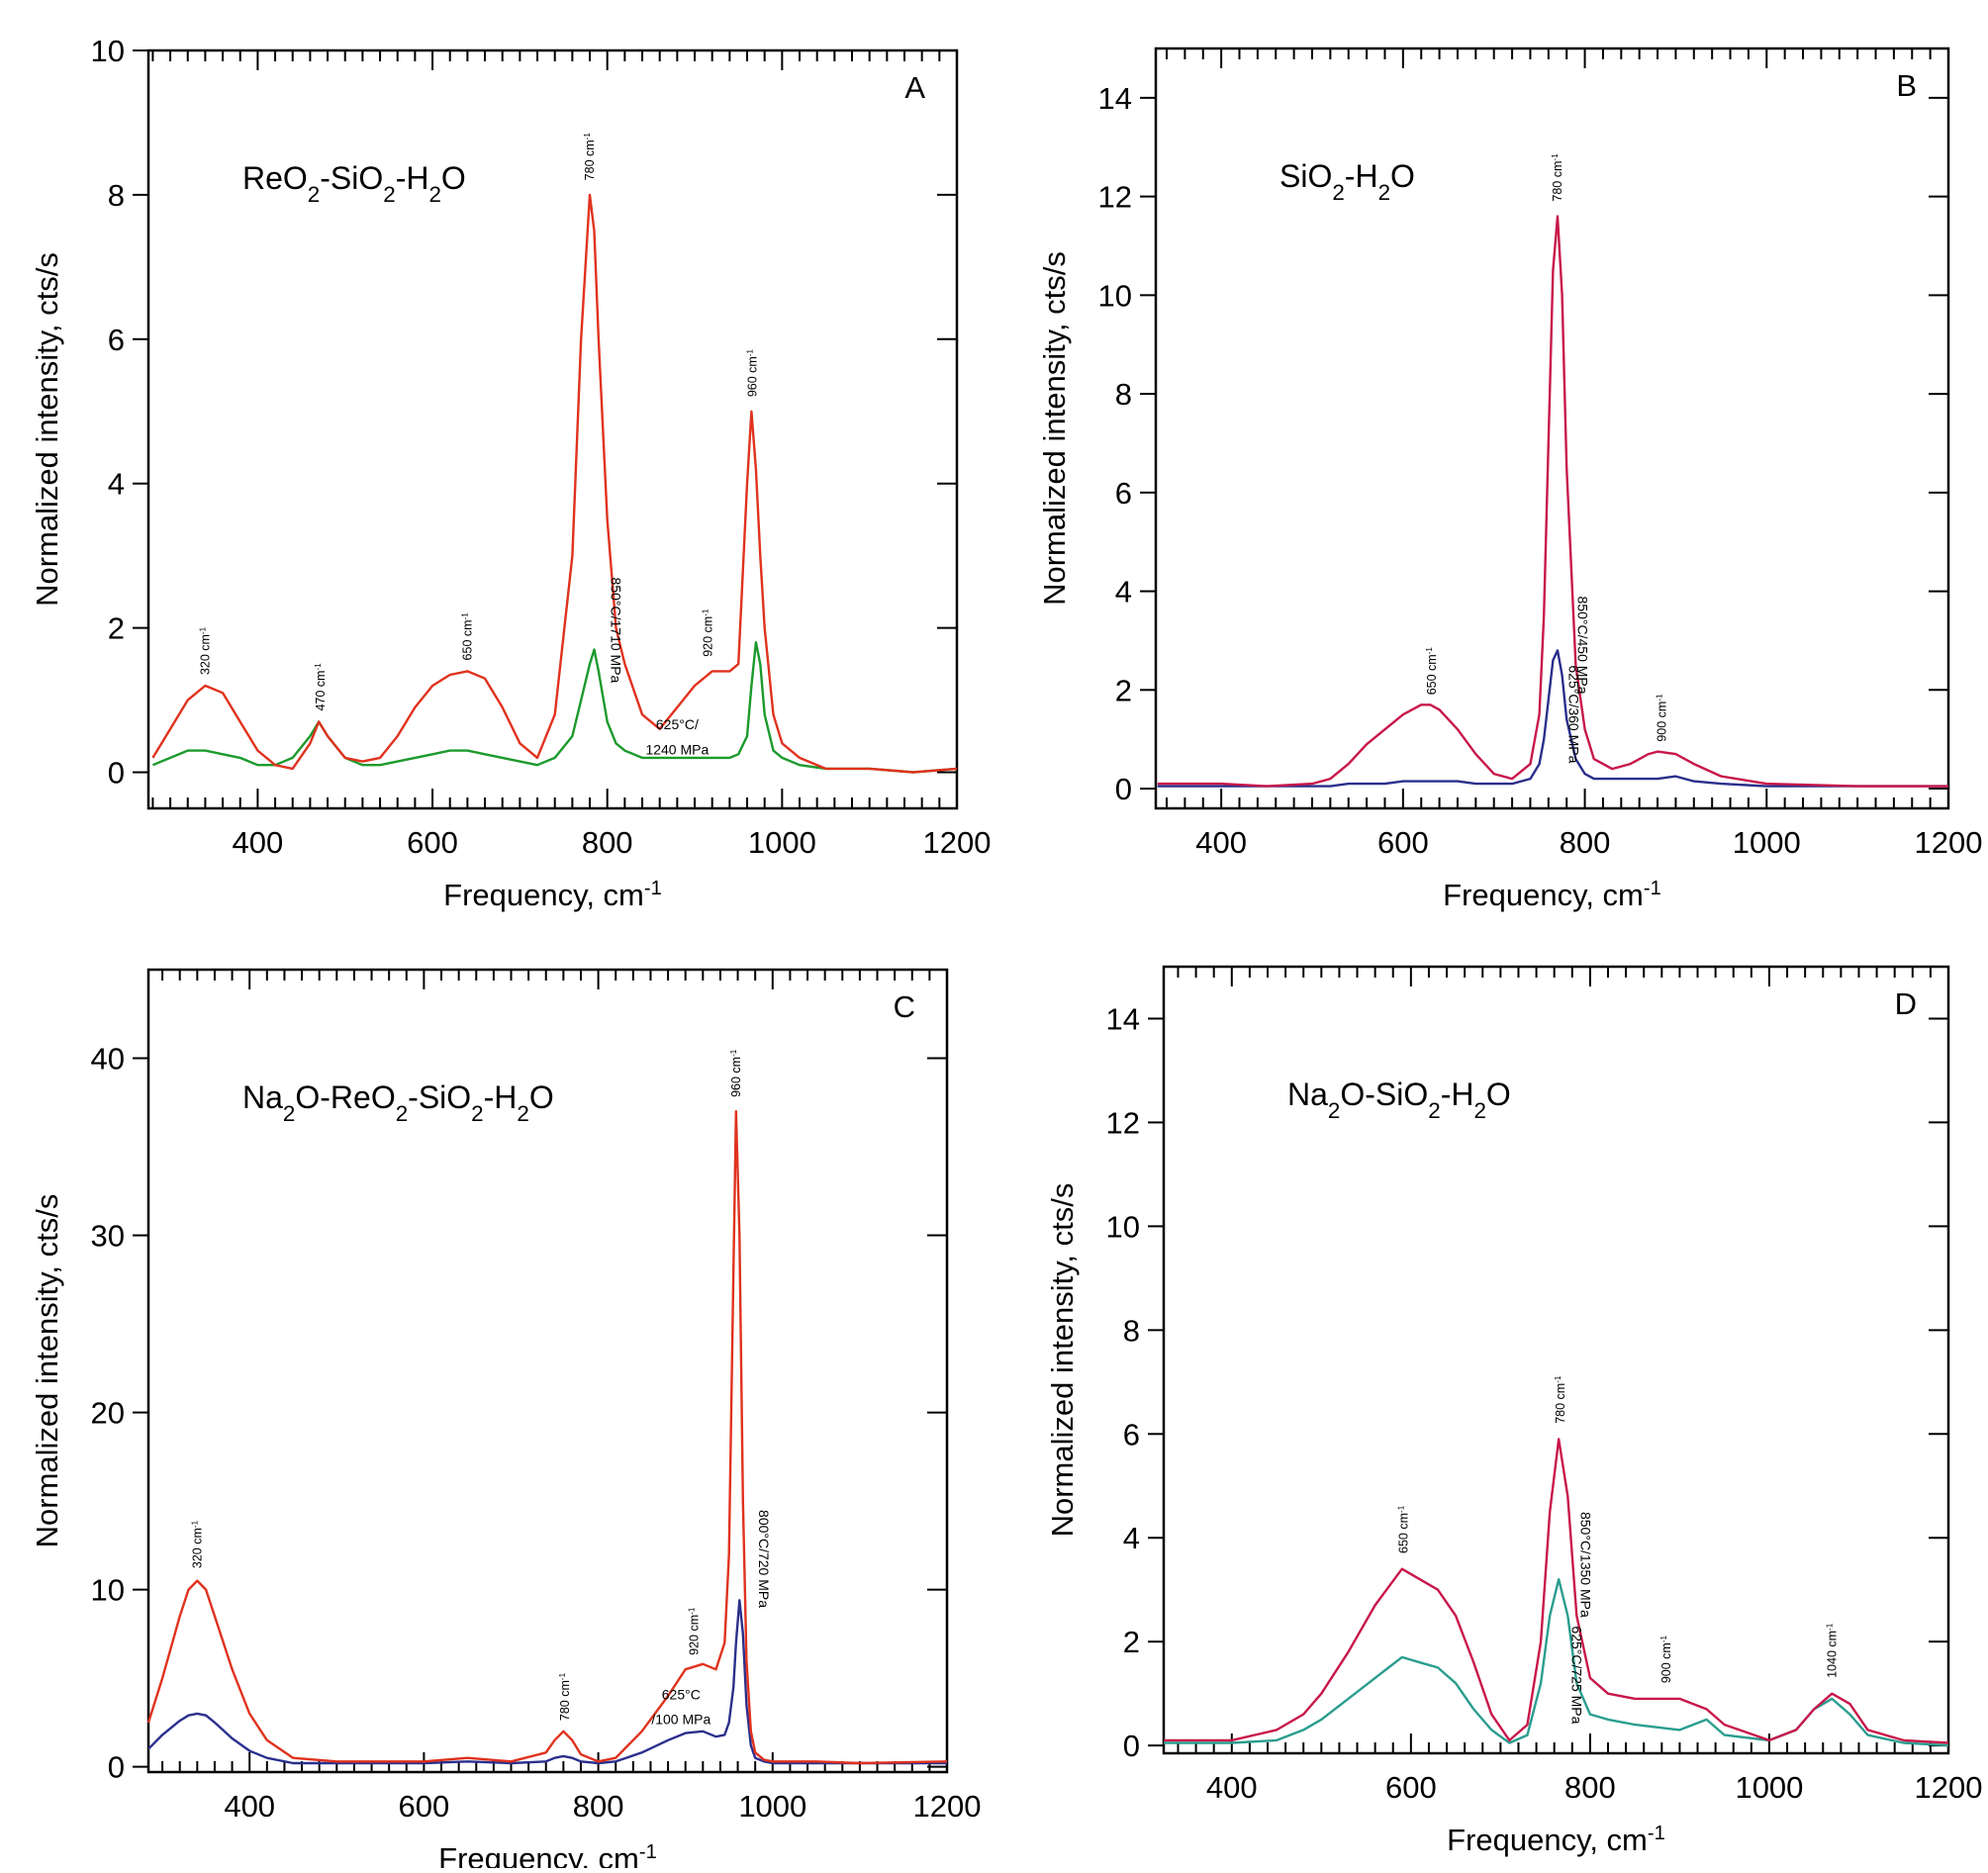 This screenshot has height=1873, width=1988. I want to click on condition-label: 625°C/360 MPa, so click(1573, 714).